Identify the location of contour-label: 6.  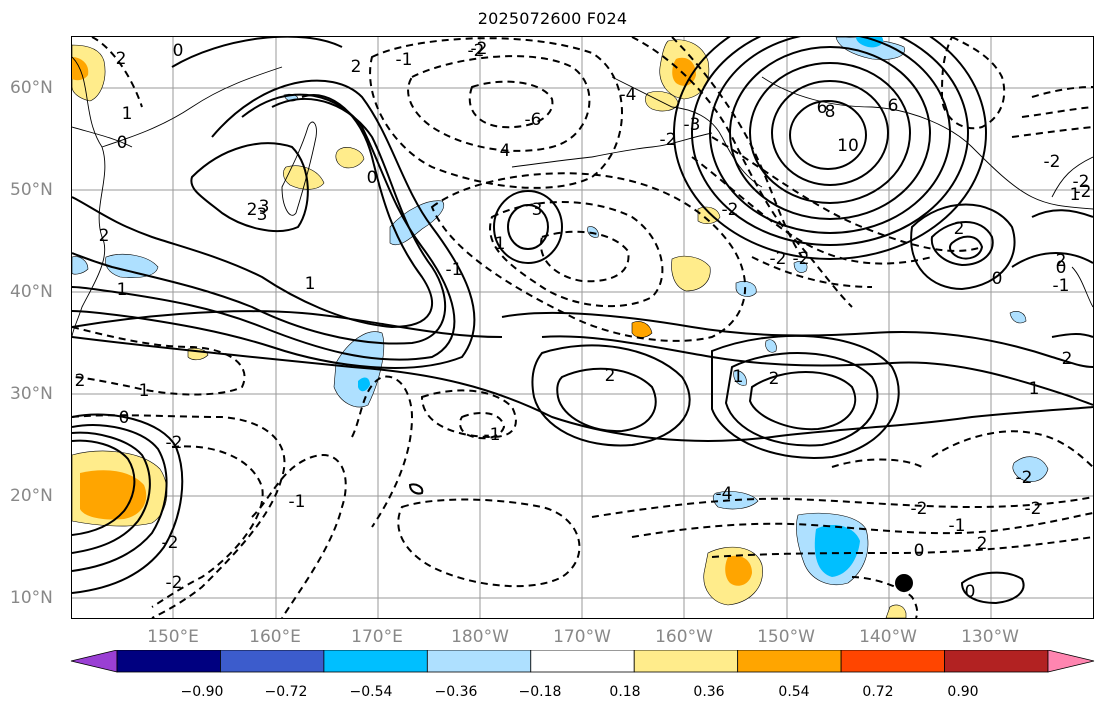
(893, 106).